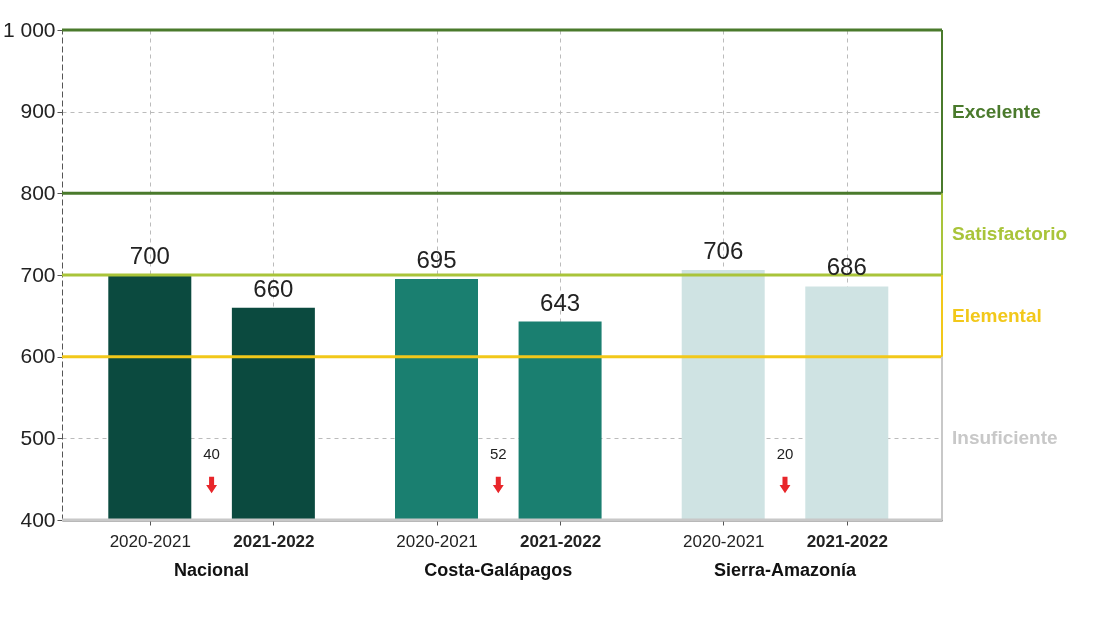 The image size is (1105, 640). I want to click on y-tick-label: 1 000, so click(29, 29).